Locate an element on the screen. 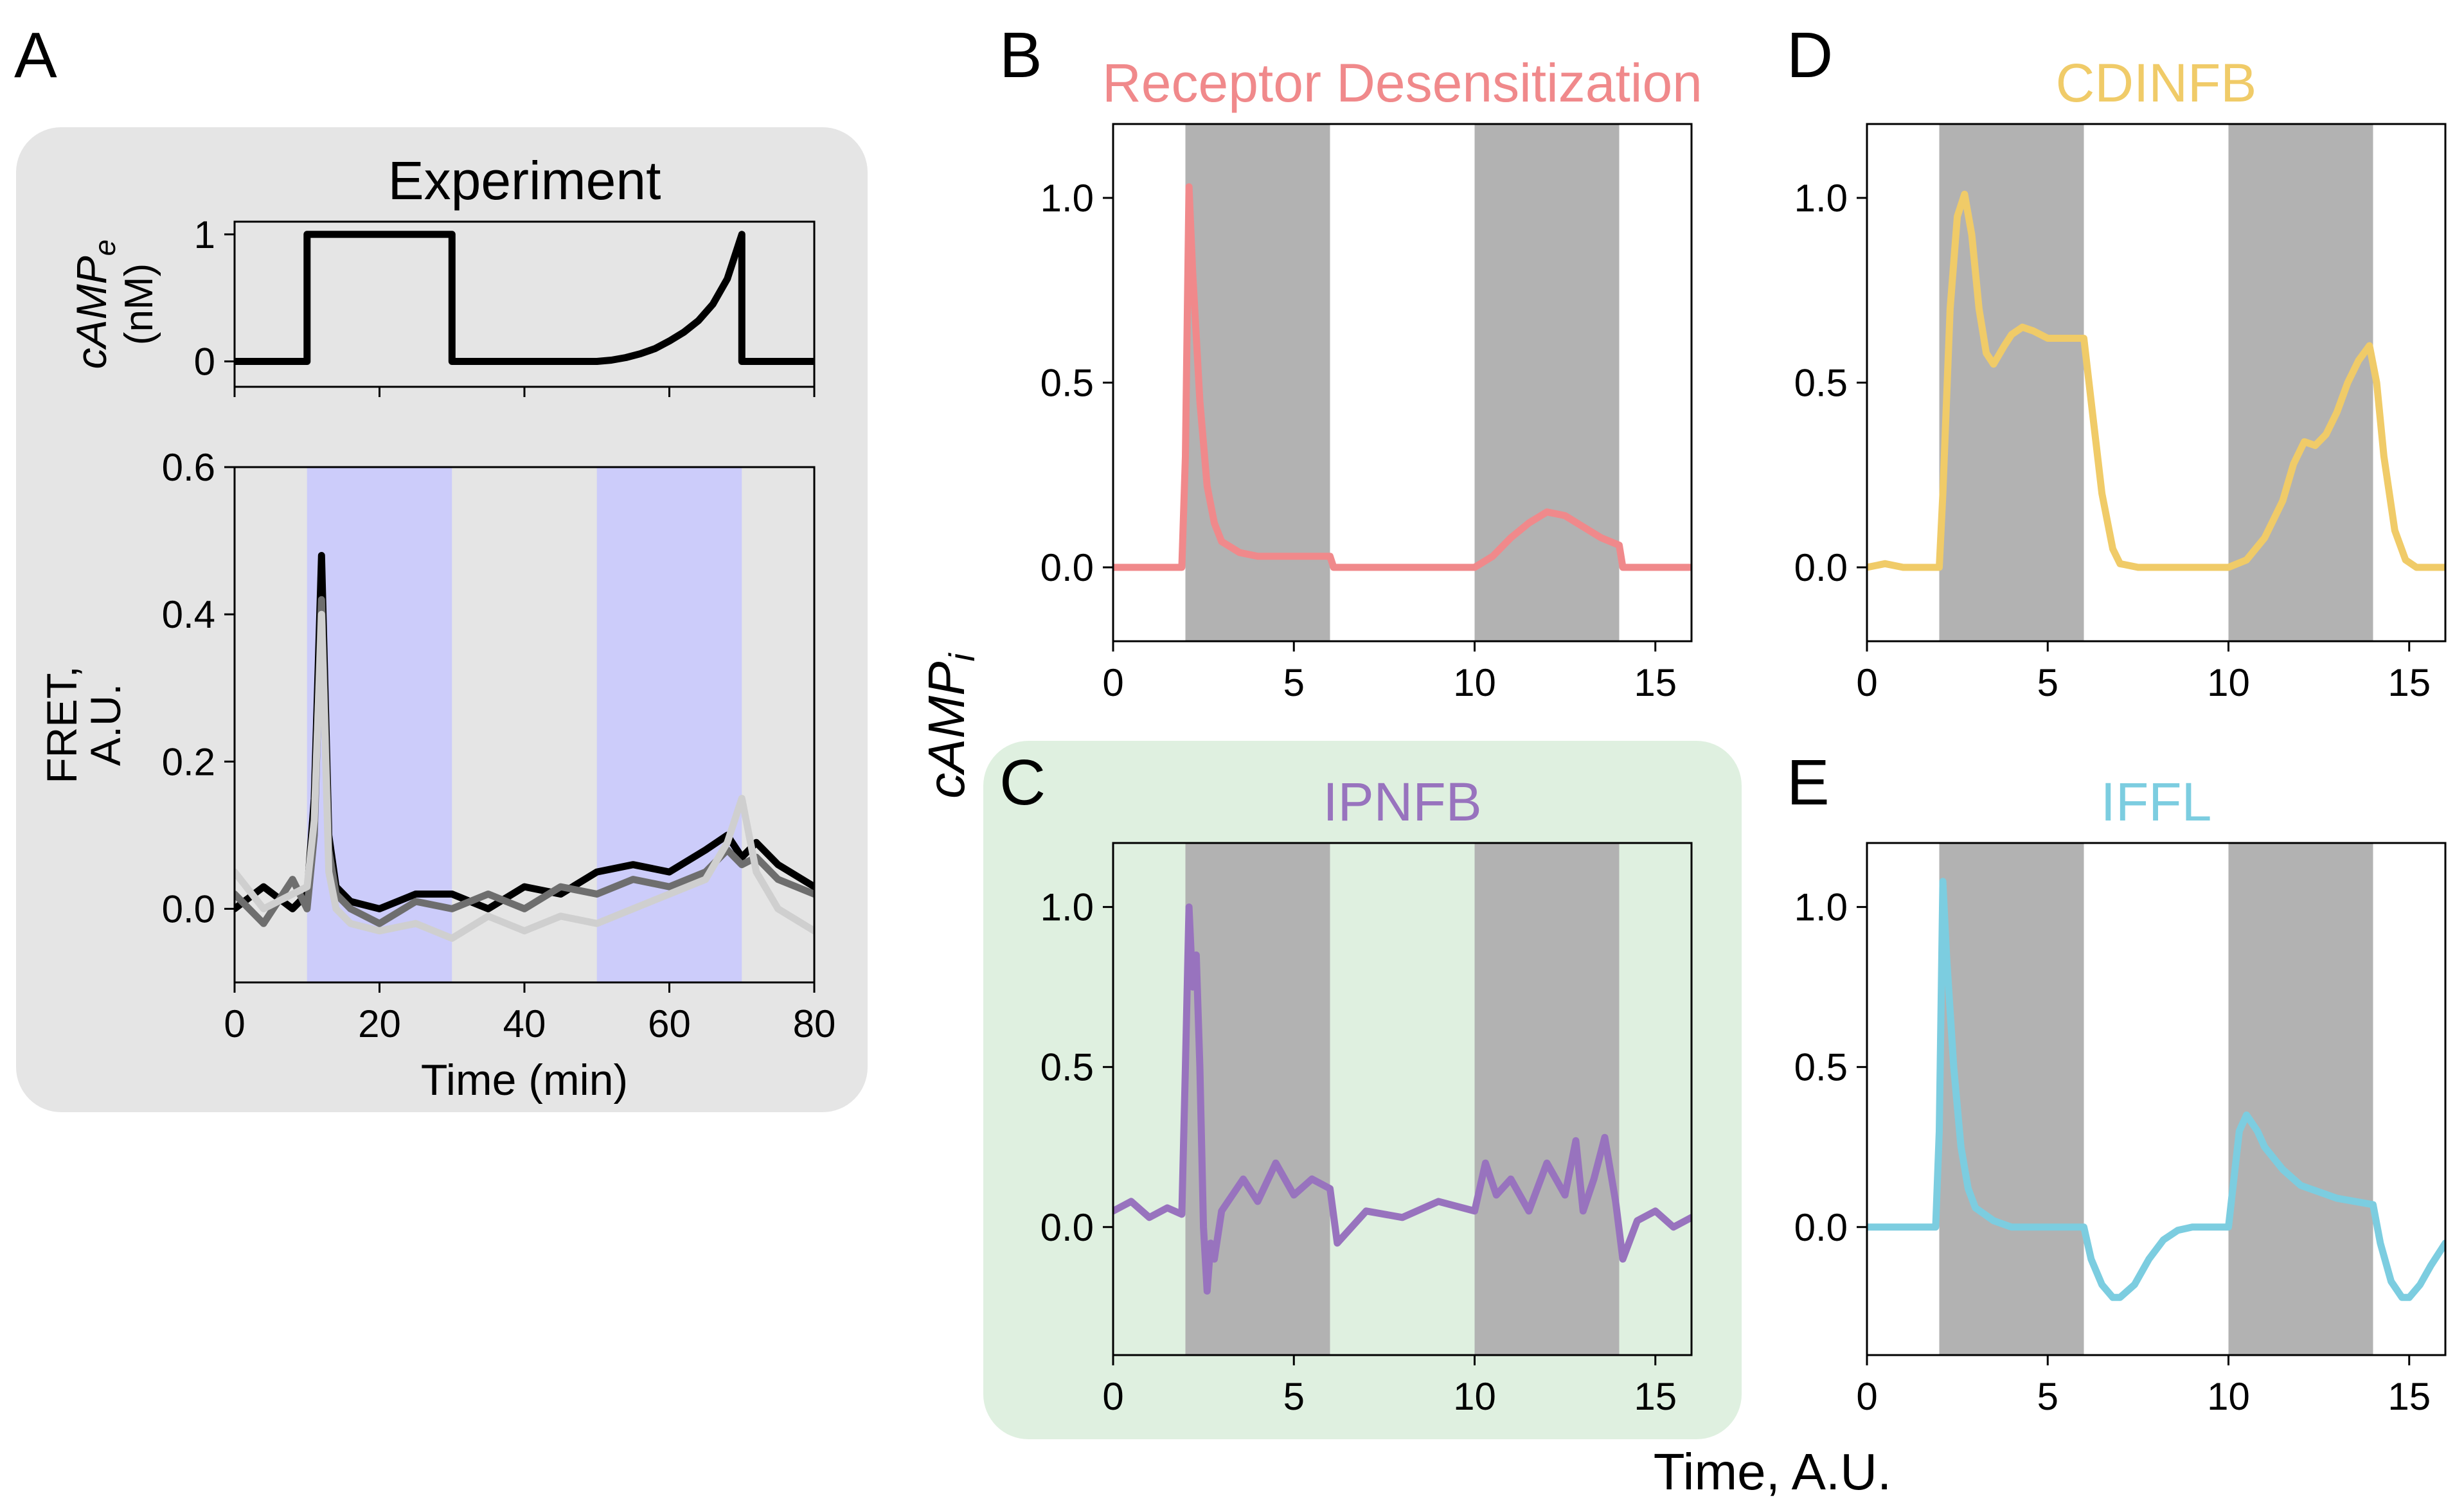 This screenshot has width=2464, height=1508. shared-x-label: Time, A.U. is located at coordinates (1772, 1471).